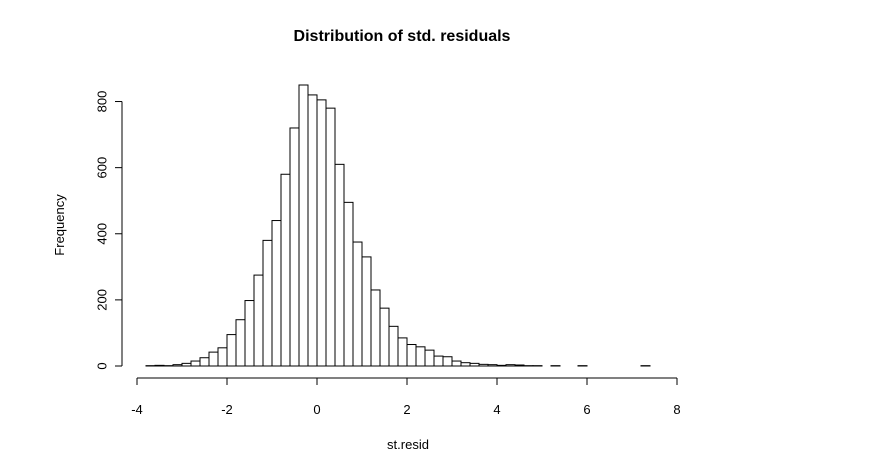  I want to click on chart-title: Distribution of std. residuals, so click(402, 36).